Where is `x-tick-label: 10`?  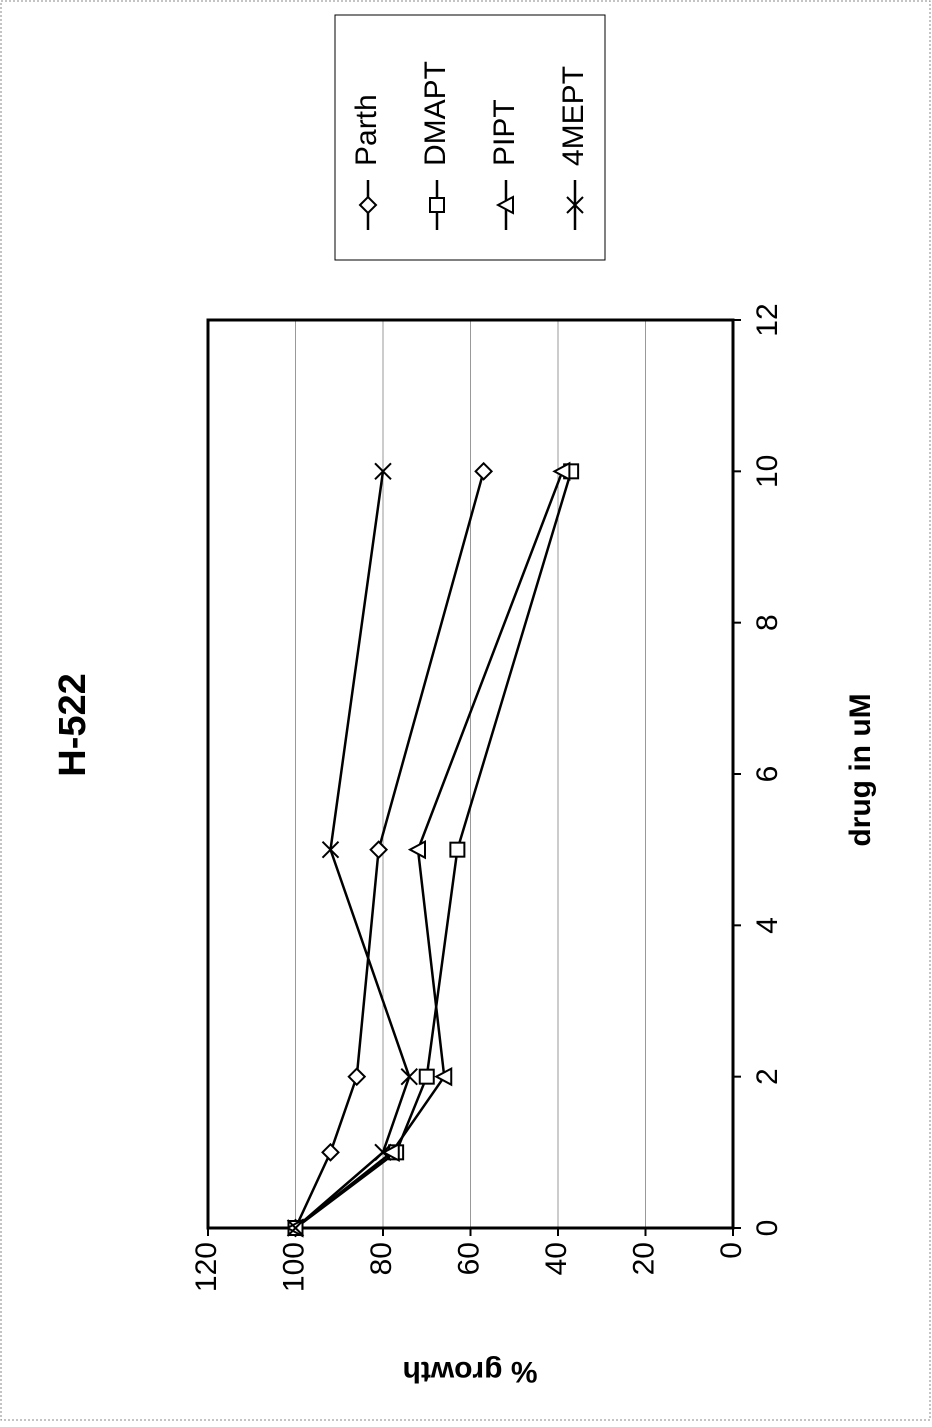 x-tick-label: 10 is located at coordinates (767, 471).